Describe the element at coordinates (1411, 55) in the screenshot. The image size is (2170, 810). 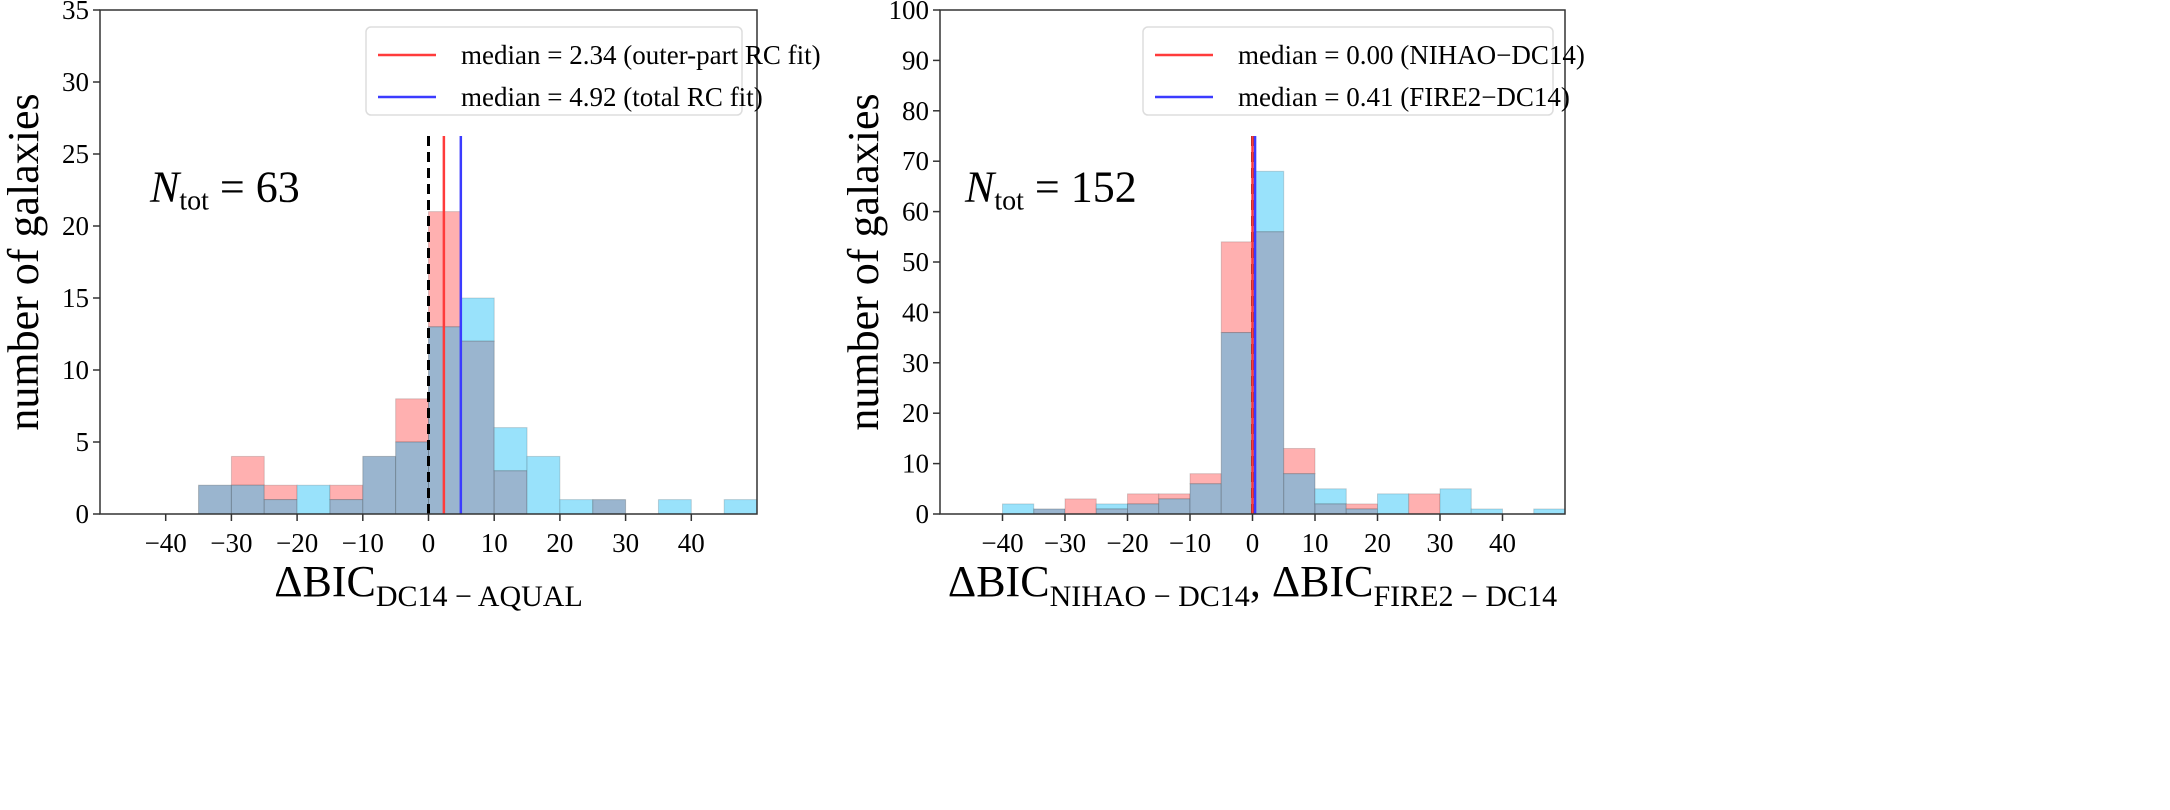
I see `legend-label-red: median = 0.00 (NIHAO−DC14)` at that location.